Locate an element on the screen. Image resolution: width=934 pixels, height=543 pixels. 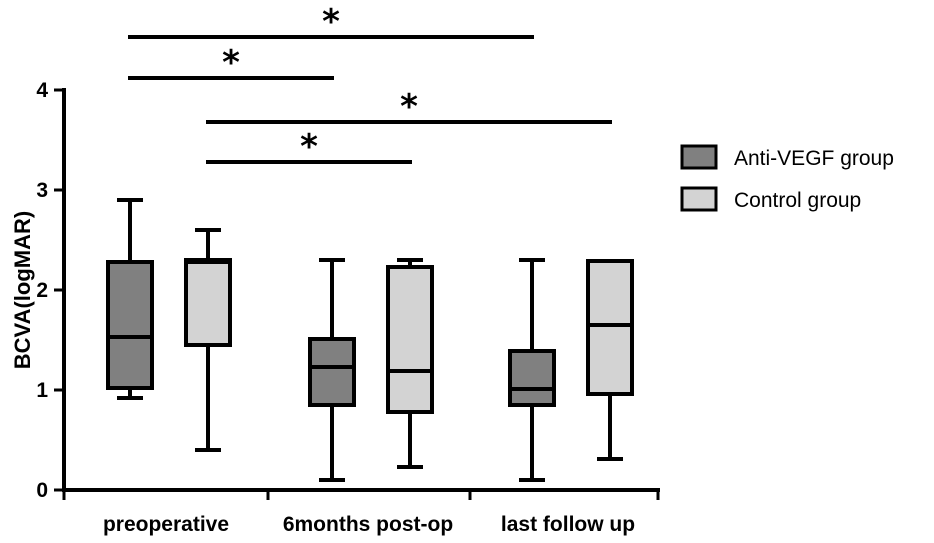
y-tick-label: 0 is located at coordinates (42, 490).